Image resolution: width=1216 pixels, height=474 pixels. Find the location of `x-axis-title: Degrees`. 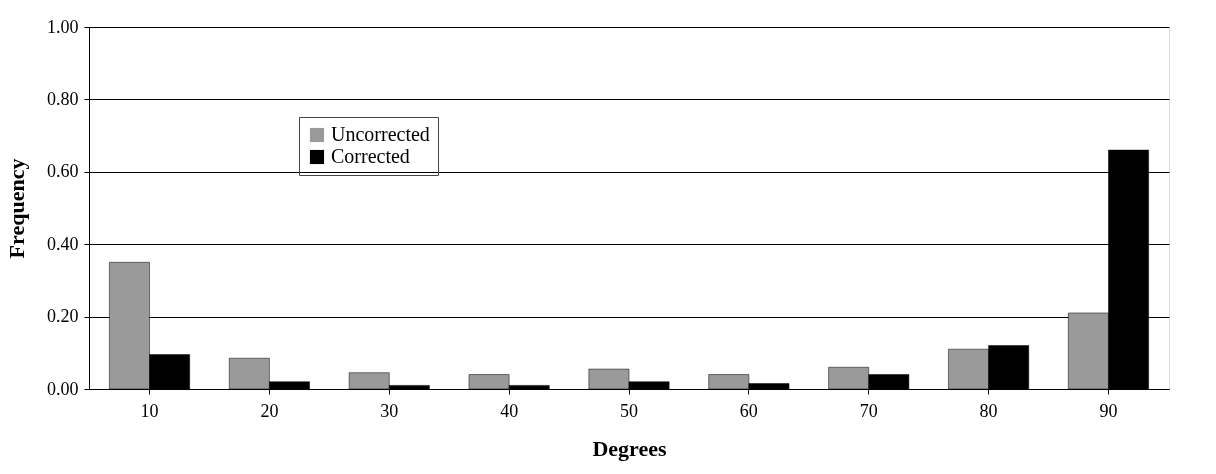

x-axis-title: Degrees is located at coordinates (629, 448).